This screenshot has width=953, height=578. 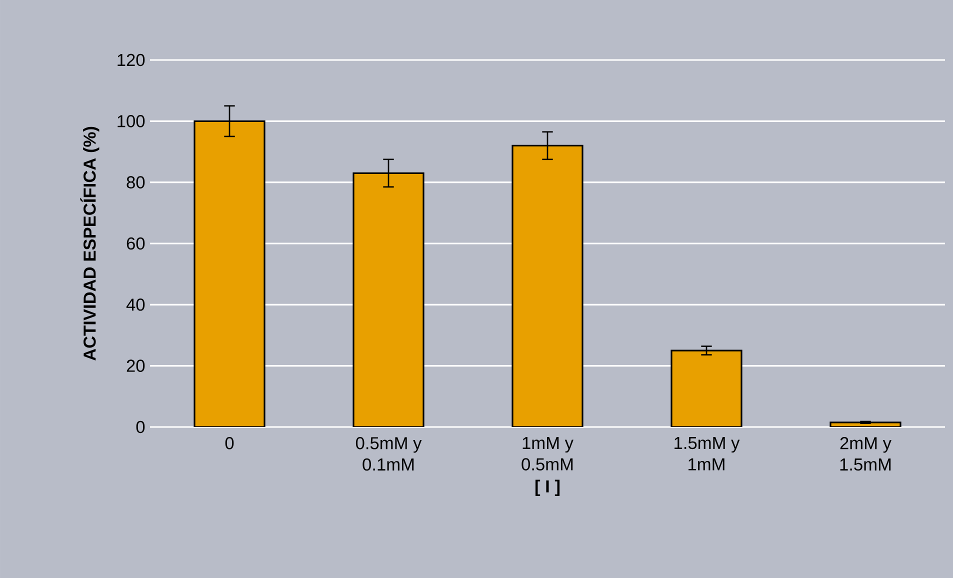 I want to click on x-tick-label: 2mM y 1.5mM, so click(x=866, y=454).